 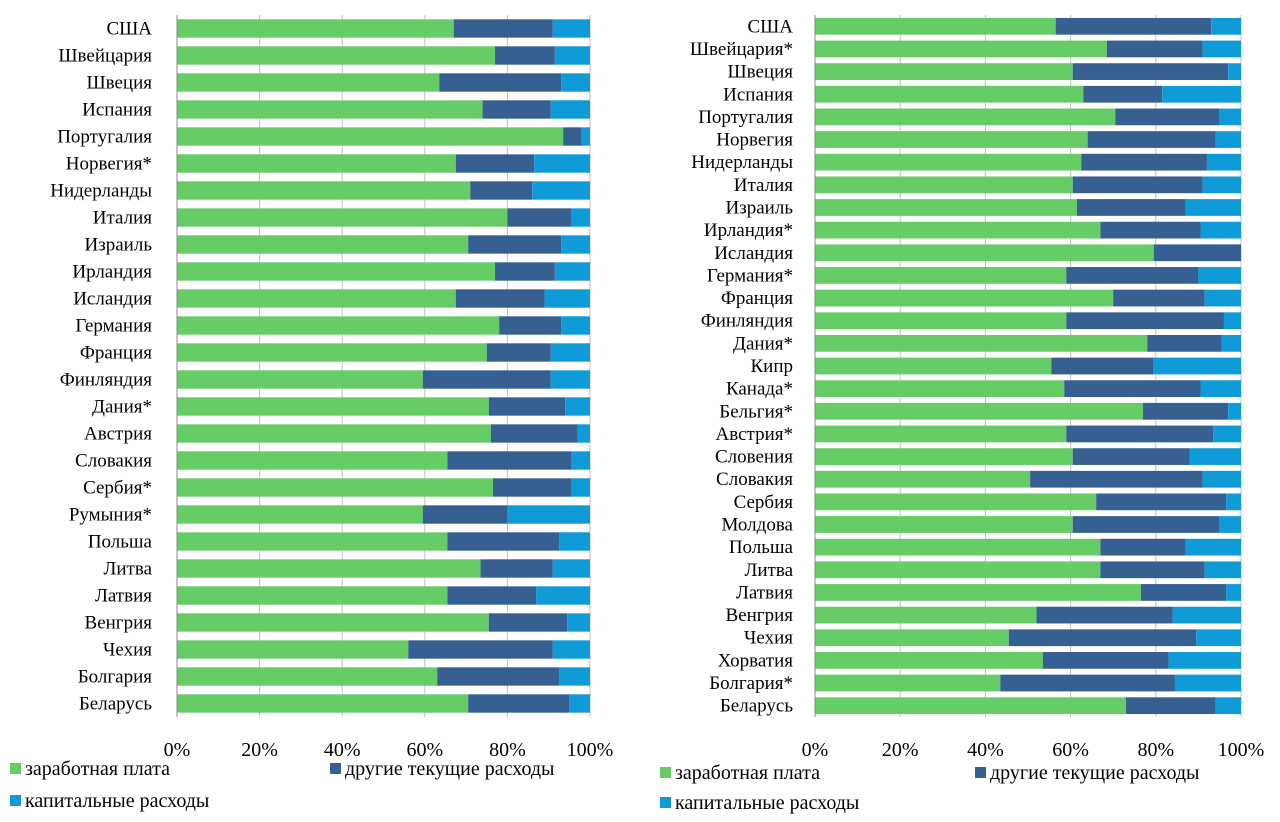 What do you see at coordinates (980, 772) in the screenshot?
I see `legend-swatch` at bounding box center [980, 772].